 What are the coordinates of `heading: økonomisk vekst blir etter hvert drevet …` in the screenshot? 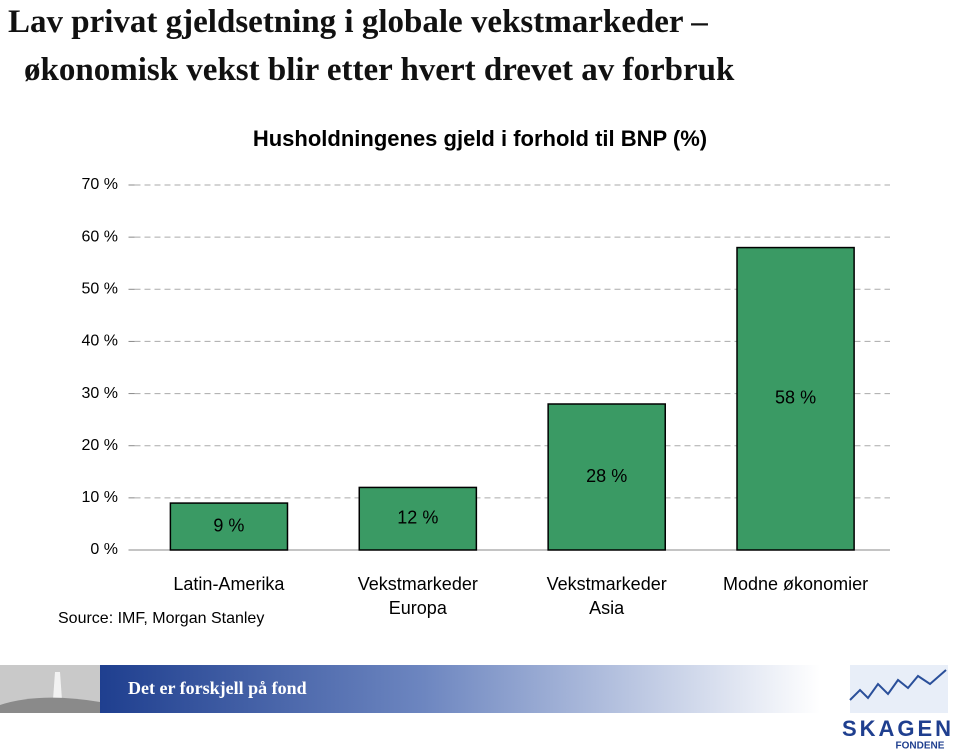 It's located at (379, 70).